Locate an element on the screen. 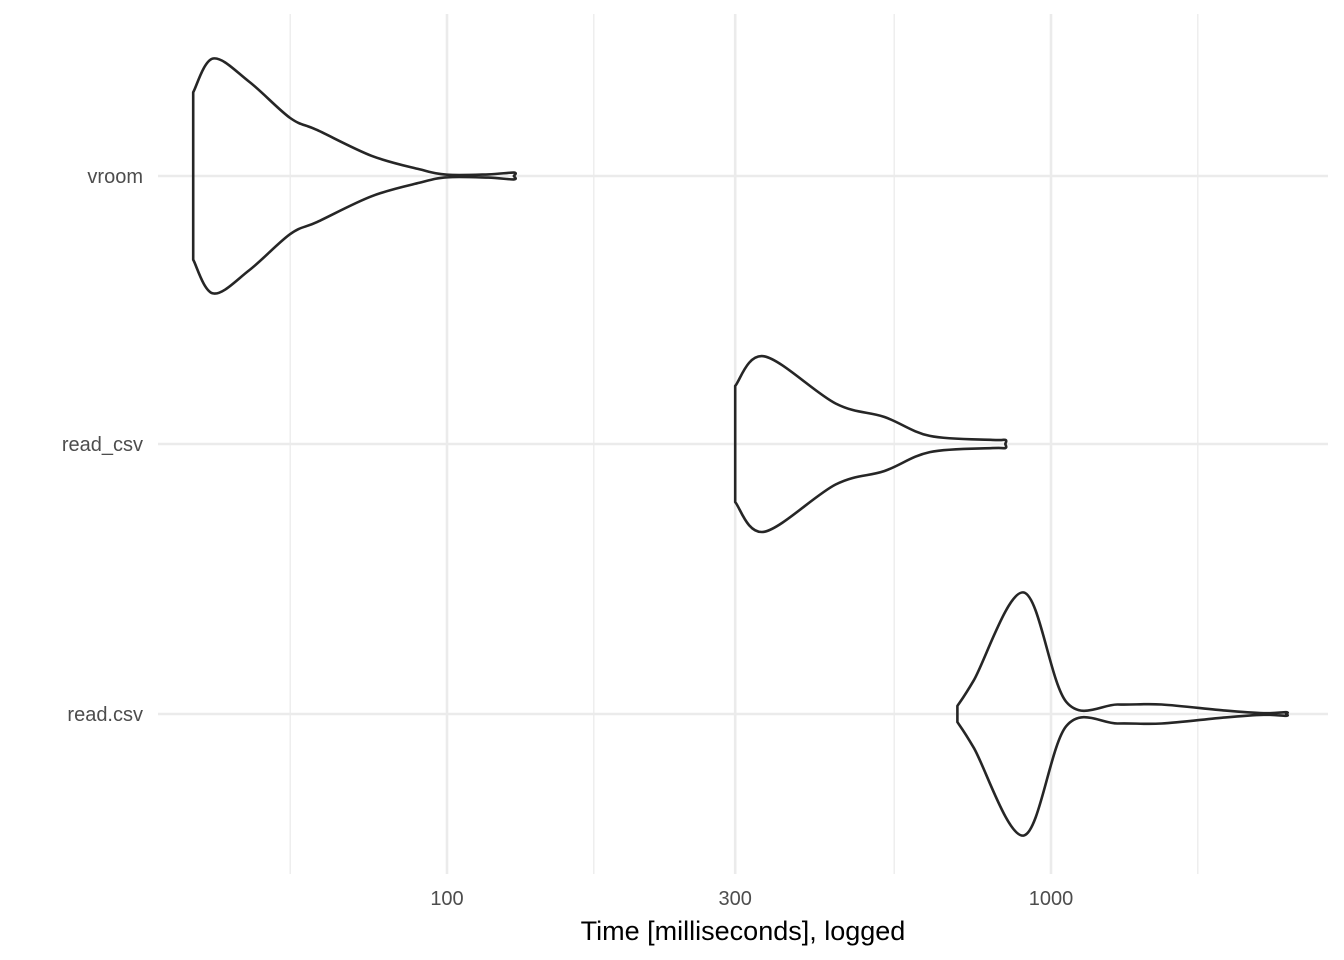  x-tick-label: 100 is located at coordinates (446, 899).